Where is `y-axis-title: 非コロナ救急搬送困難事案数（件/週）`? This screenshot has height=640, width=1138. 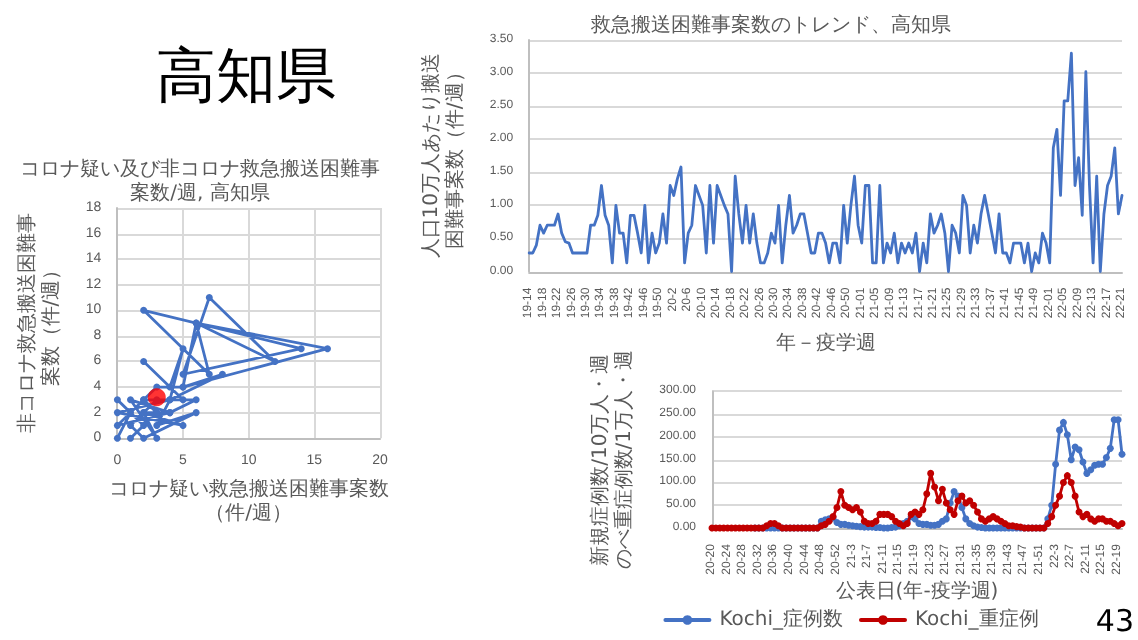
y-axis-title: 非コロナ救急搬送困難事案数（件/週） is located at coordinates (39, 323).